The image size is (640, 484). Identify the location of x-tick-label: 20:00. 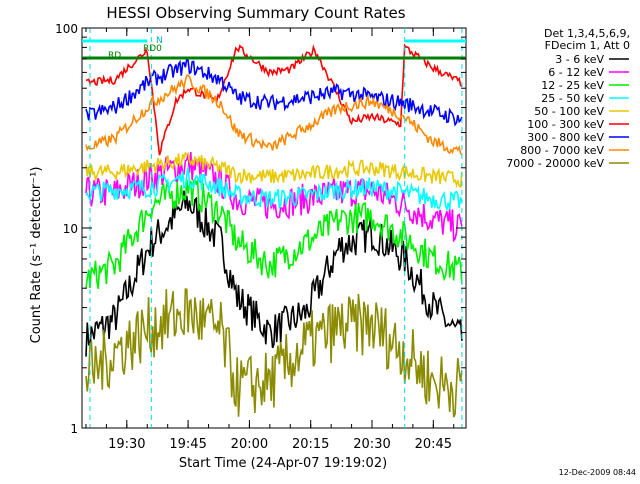
(249, 444).